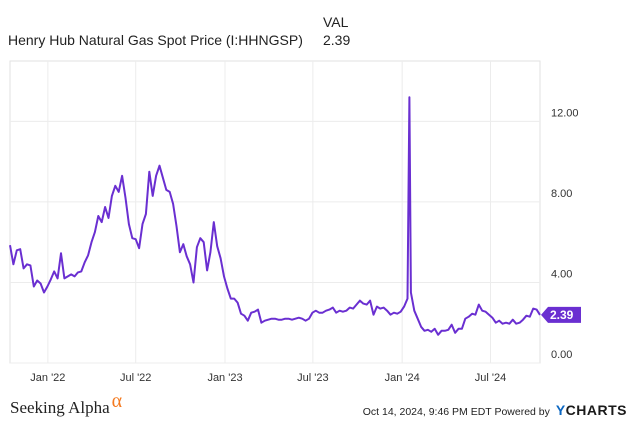 The image size is (635, 424). What do you see at coordinates (224, 378) in the screenshot?
I see `x-tick-label: Jan '23` at bounding box center [224, 378].